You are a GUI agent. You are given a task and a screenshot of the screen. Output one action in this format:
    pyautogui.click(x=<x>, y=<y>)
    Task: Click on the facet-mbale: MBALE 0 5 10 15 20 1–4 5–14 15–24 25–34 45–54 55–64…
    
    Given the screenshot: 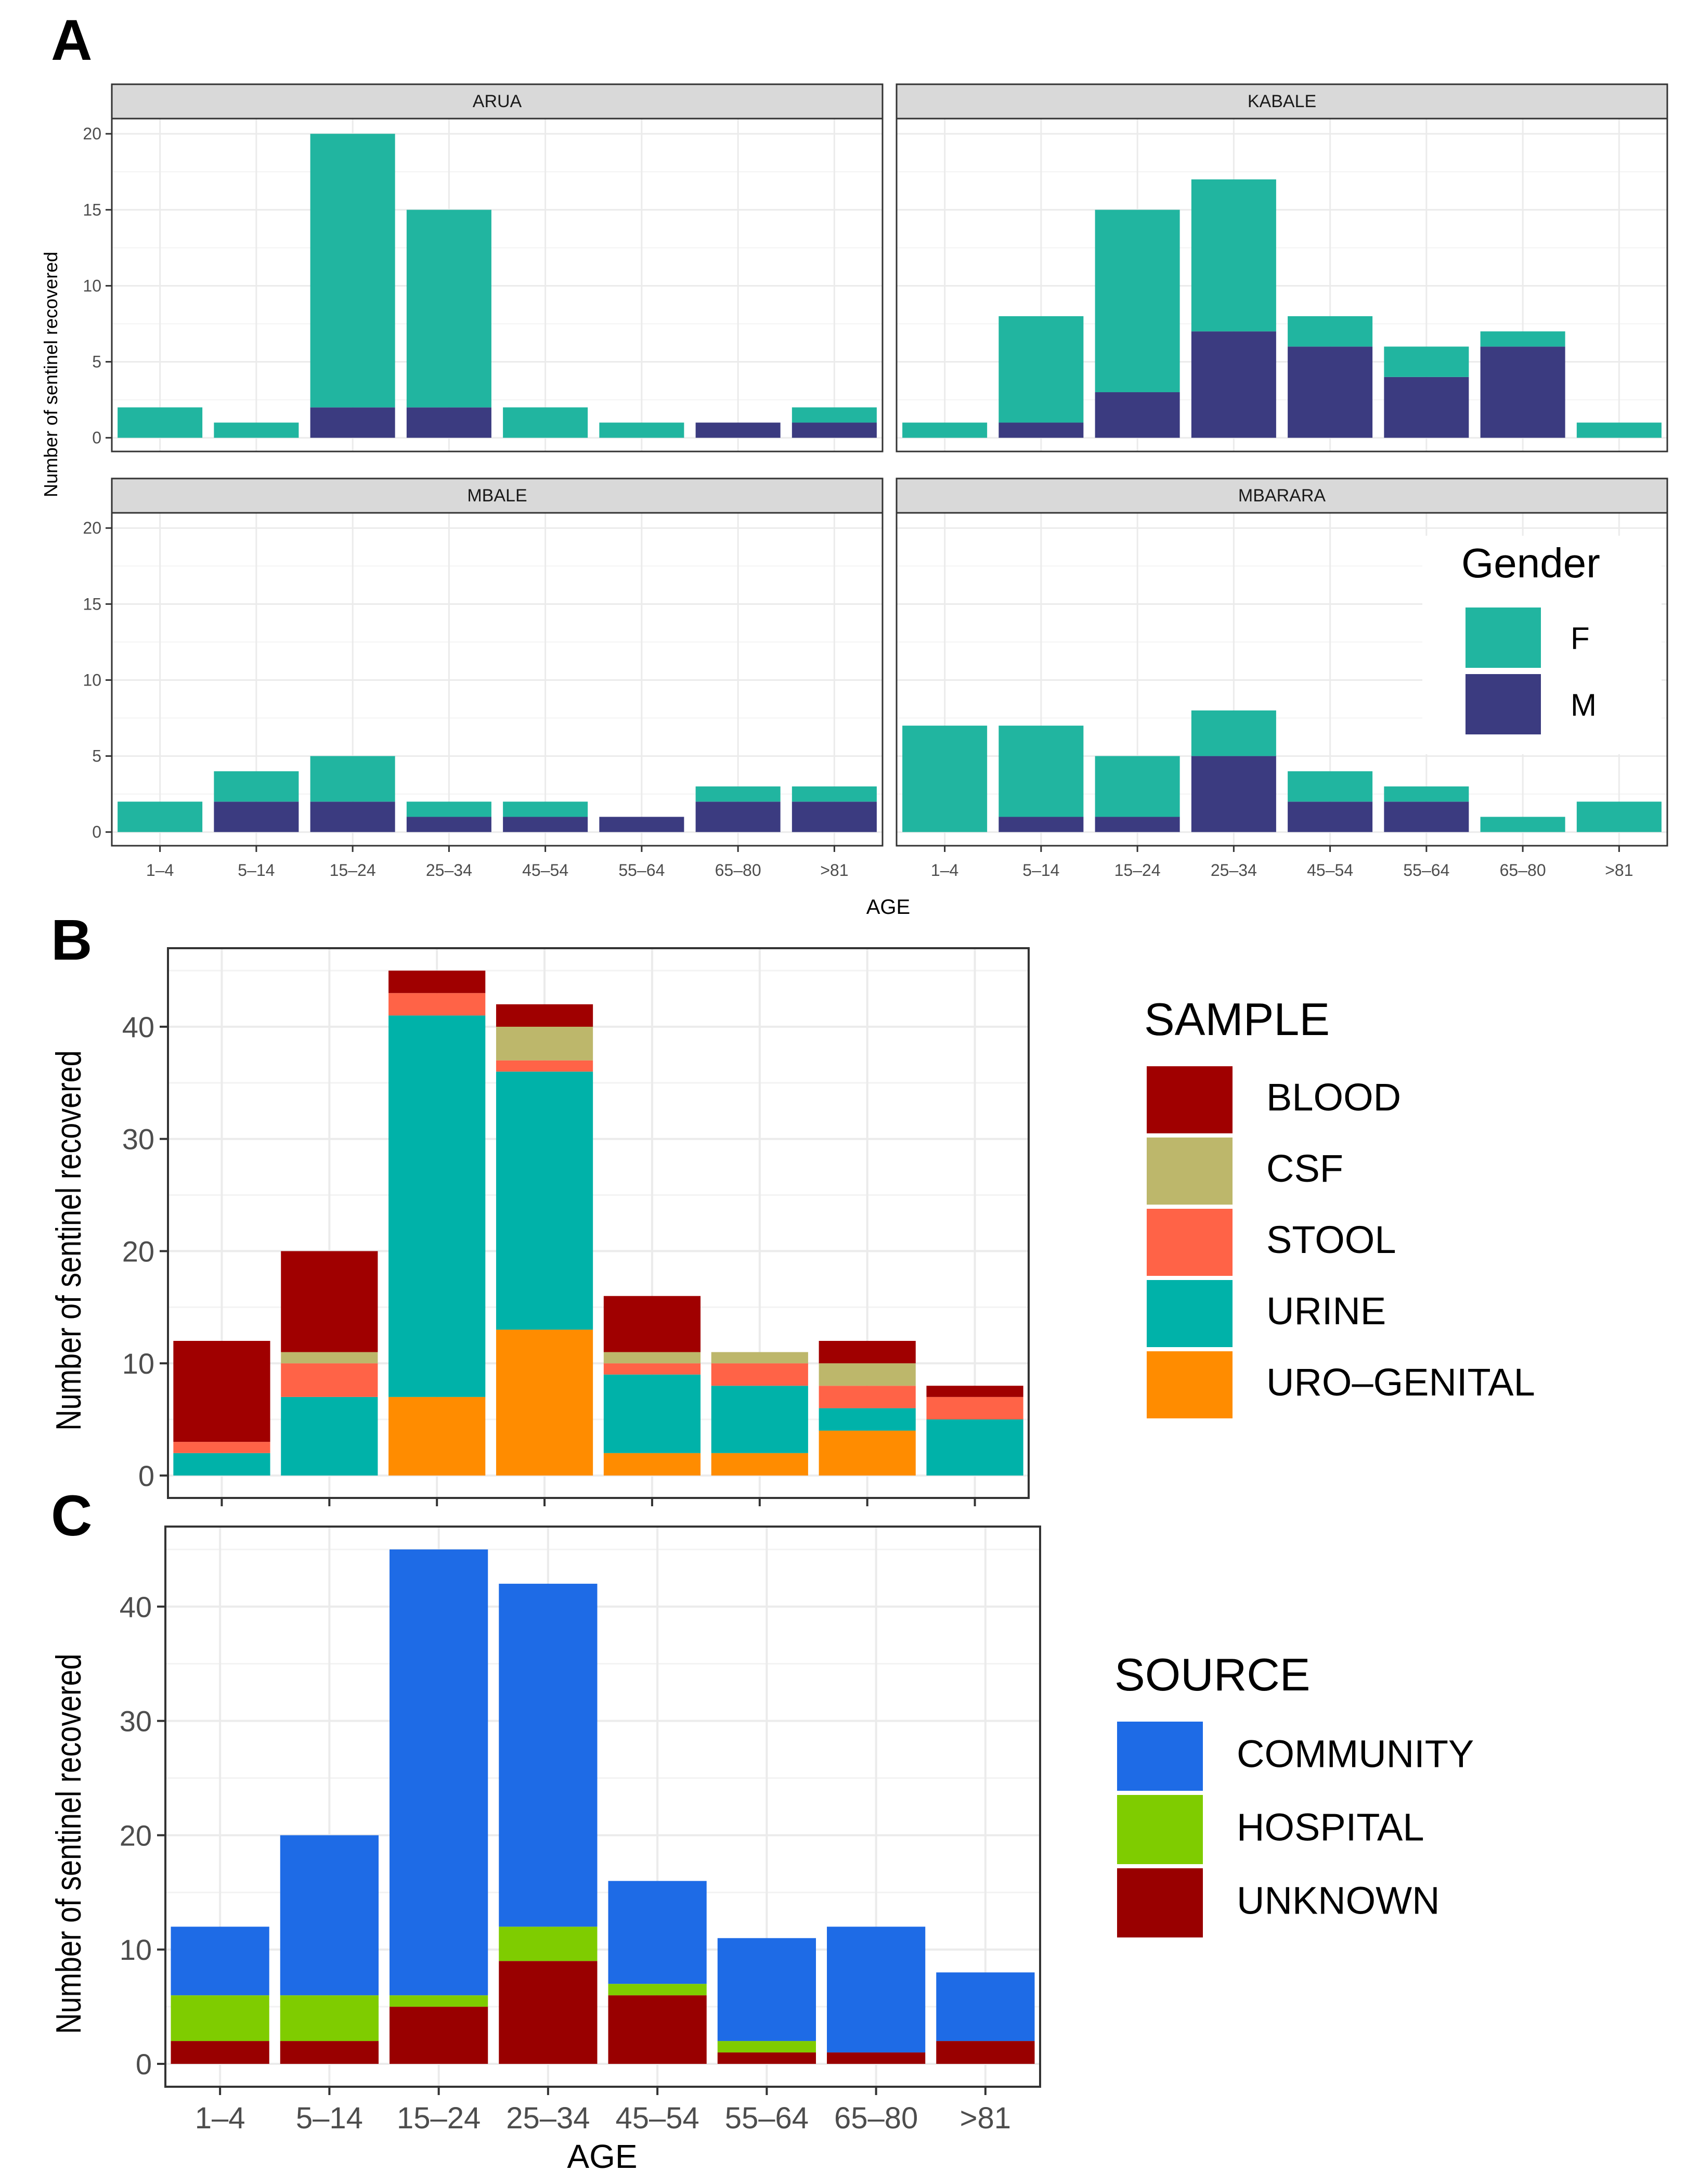 What is the action you would take?
    pyautogui.click(x=483, y=678)
    